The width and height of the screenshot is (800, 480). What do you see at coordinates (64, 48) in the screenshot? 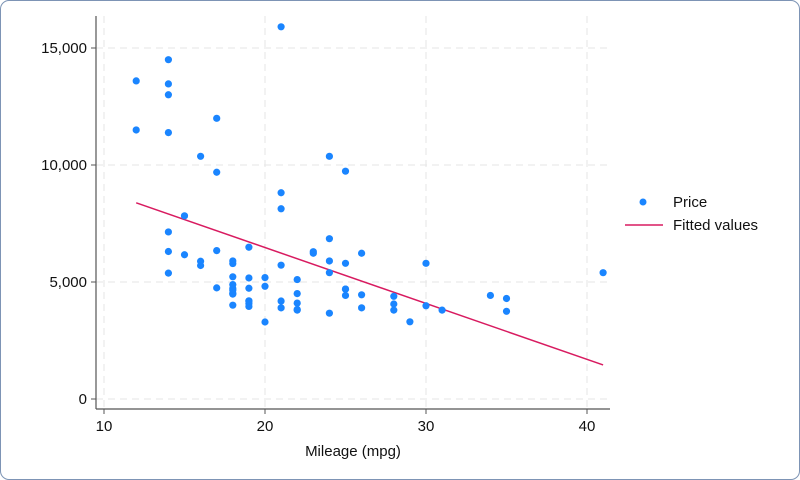
I see `y-tick-label: 15,000` at bounding box center [64, 48].